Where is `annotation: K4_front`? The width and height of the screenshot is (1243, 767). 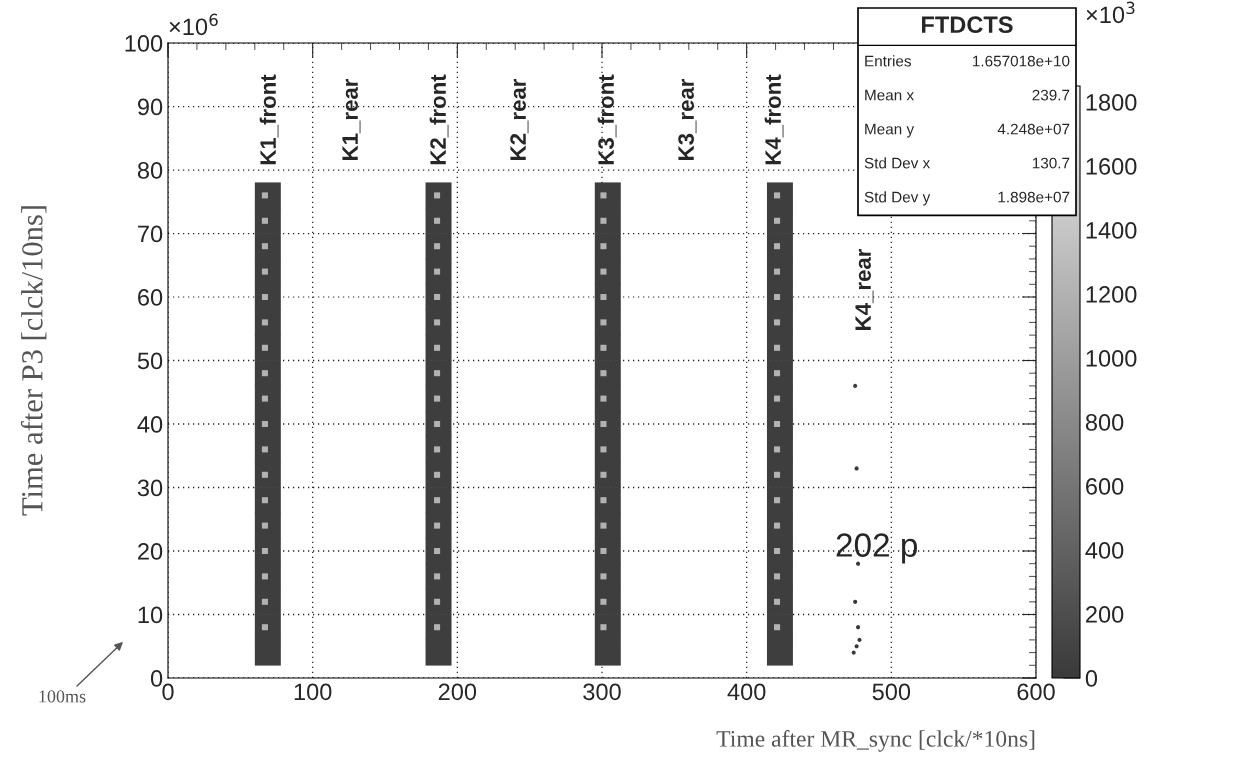 annotation: K4_front is located at coordinates (774, 119).